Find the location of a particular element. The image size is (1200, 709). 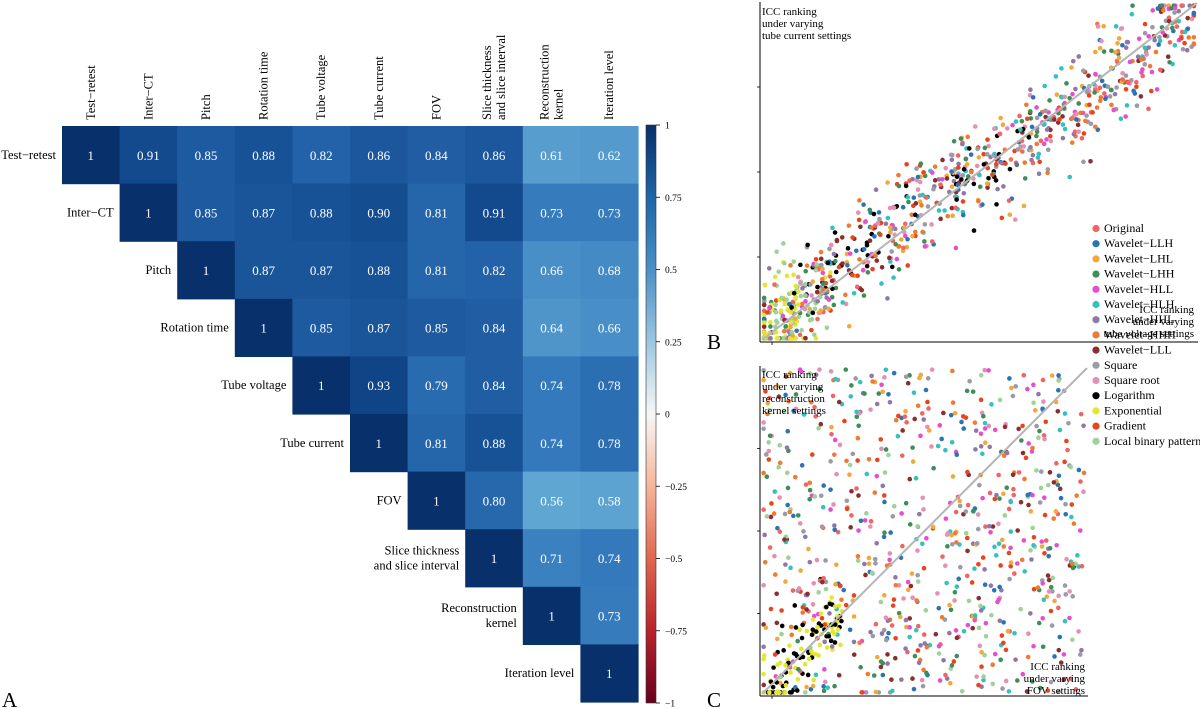

heatmap-row-label: Tube voltage is located at coordinates (254, 385).